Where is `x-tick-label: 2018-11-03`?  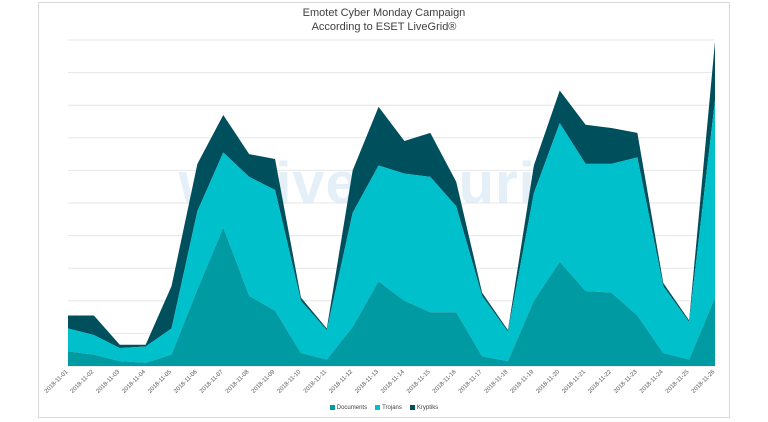
x-tick-label: 2018-11-03 is located at coordinates (109, 382).